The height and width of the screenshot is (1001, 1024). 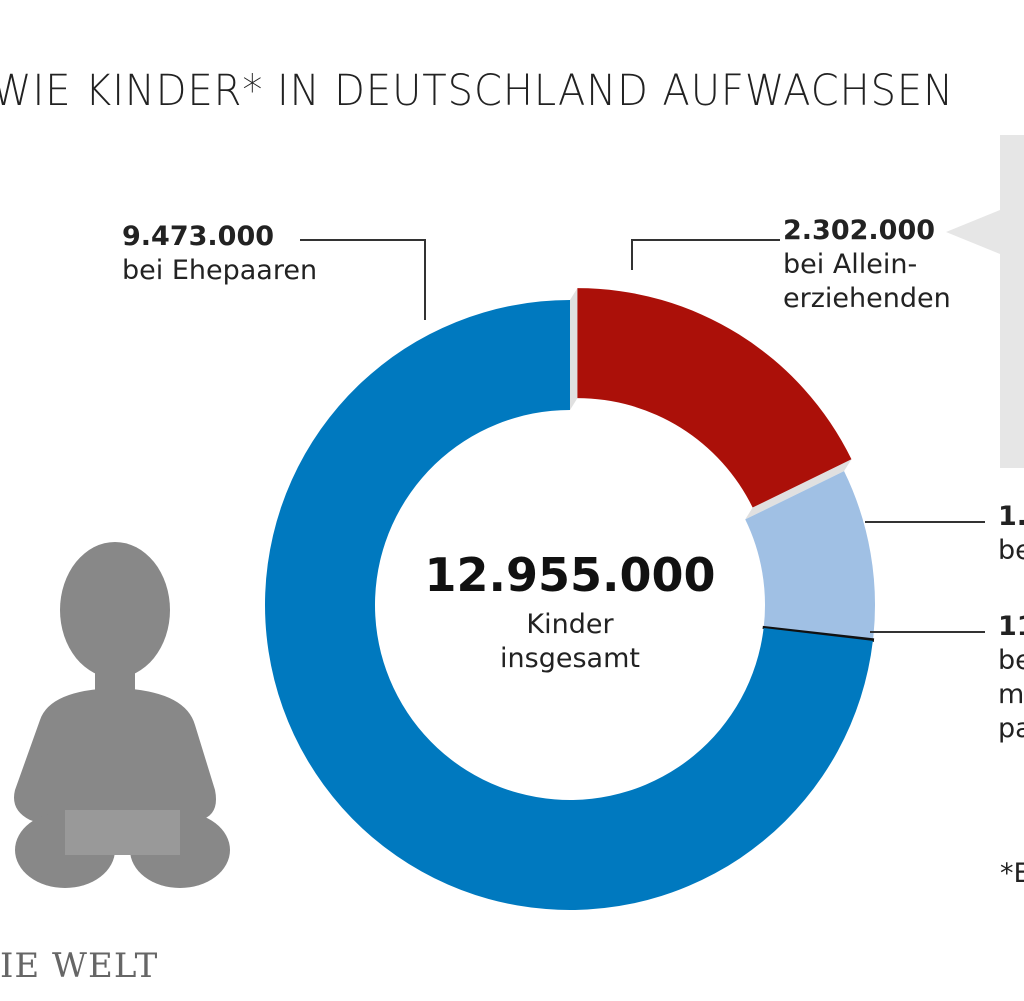 What do you see at coordinates (198, 236) in the screenshot?
I see `value-ehepaare: 9.473.000` at bounding box center [198, 236].